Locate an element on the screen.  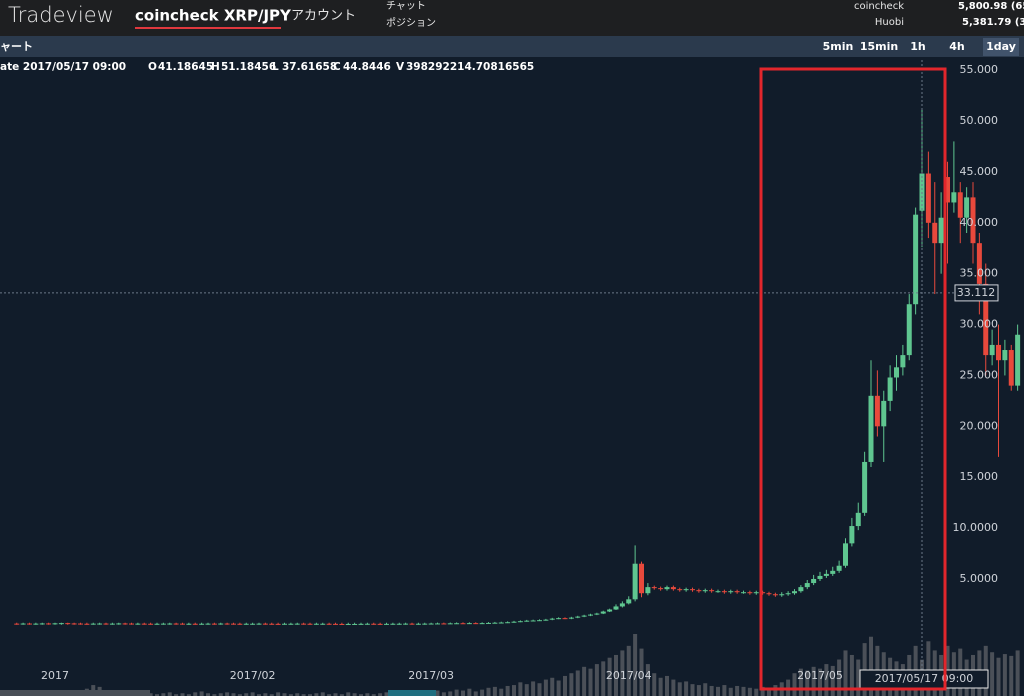
account-tab: アカウント is located at coordinates (323, 16).